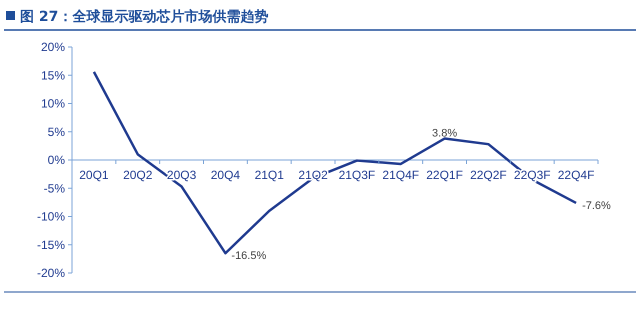  Describe the element at coordinates (53, 47) in the screenshot. I see `y-tick-label: 20%` at that location.